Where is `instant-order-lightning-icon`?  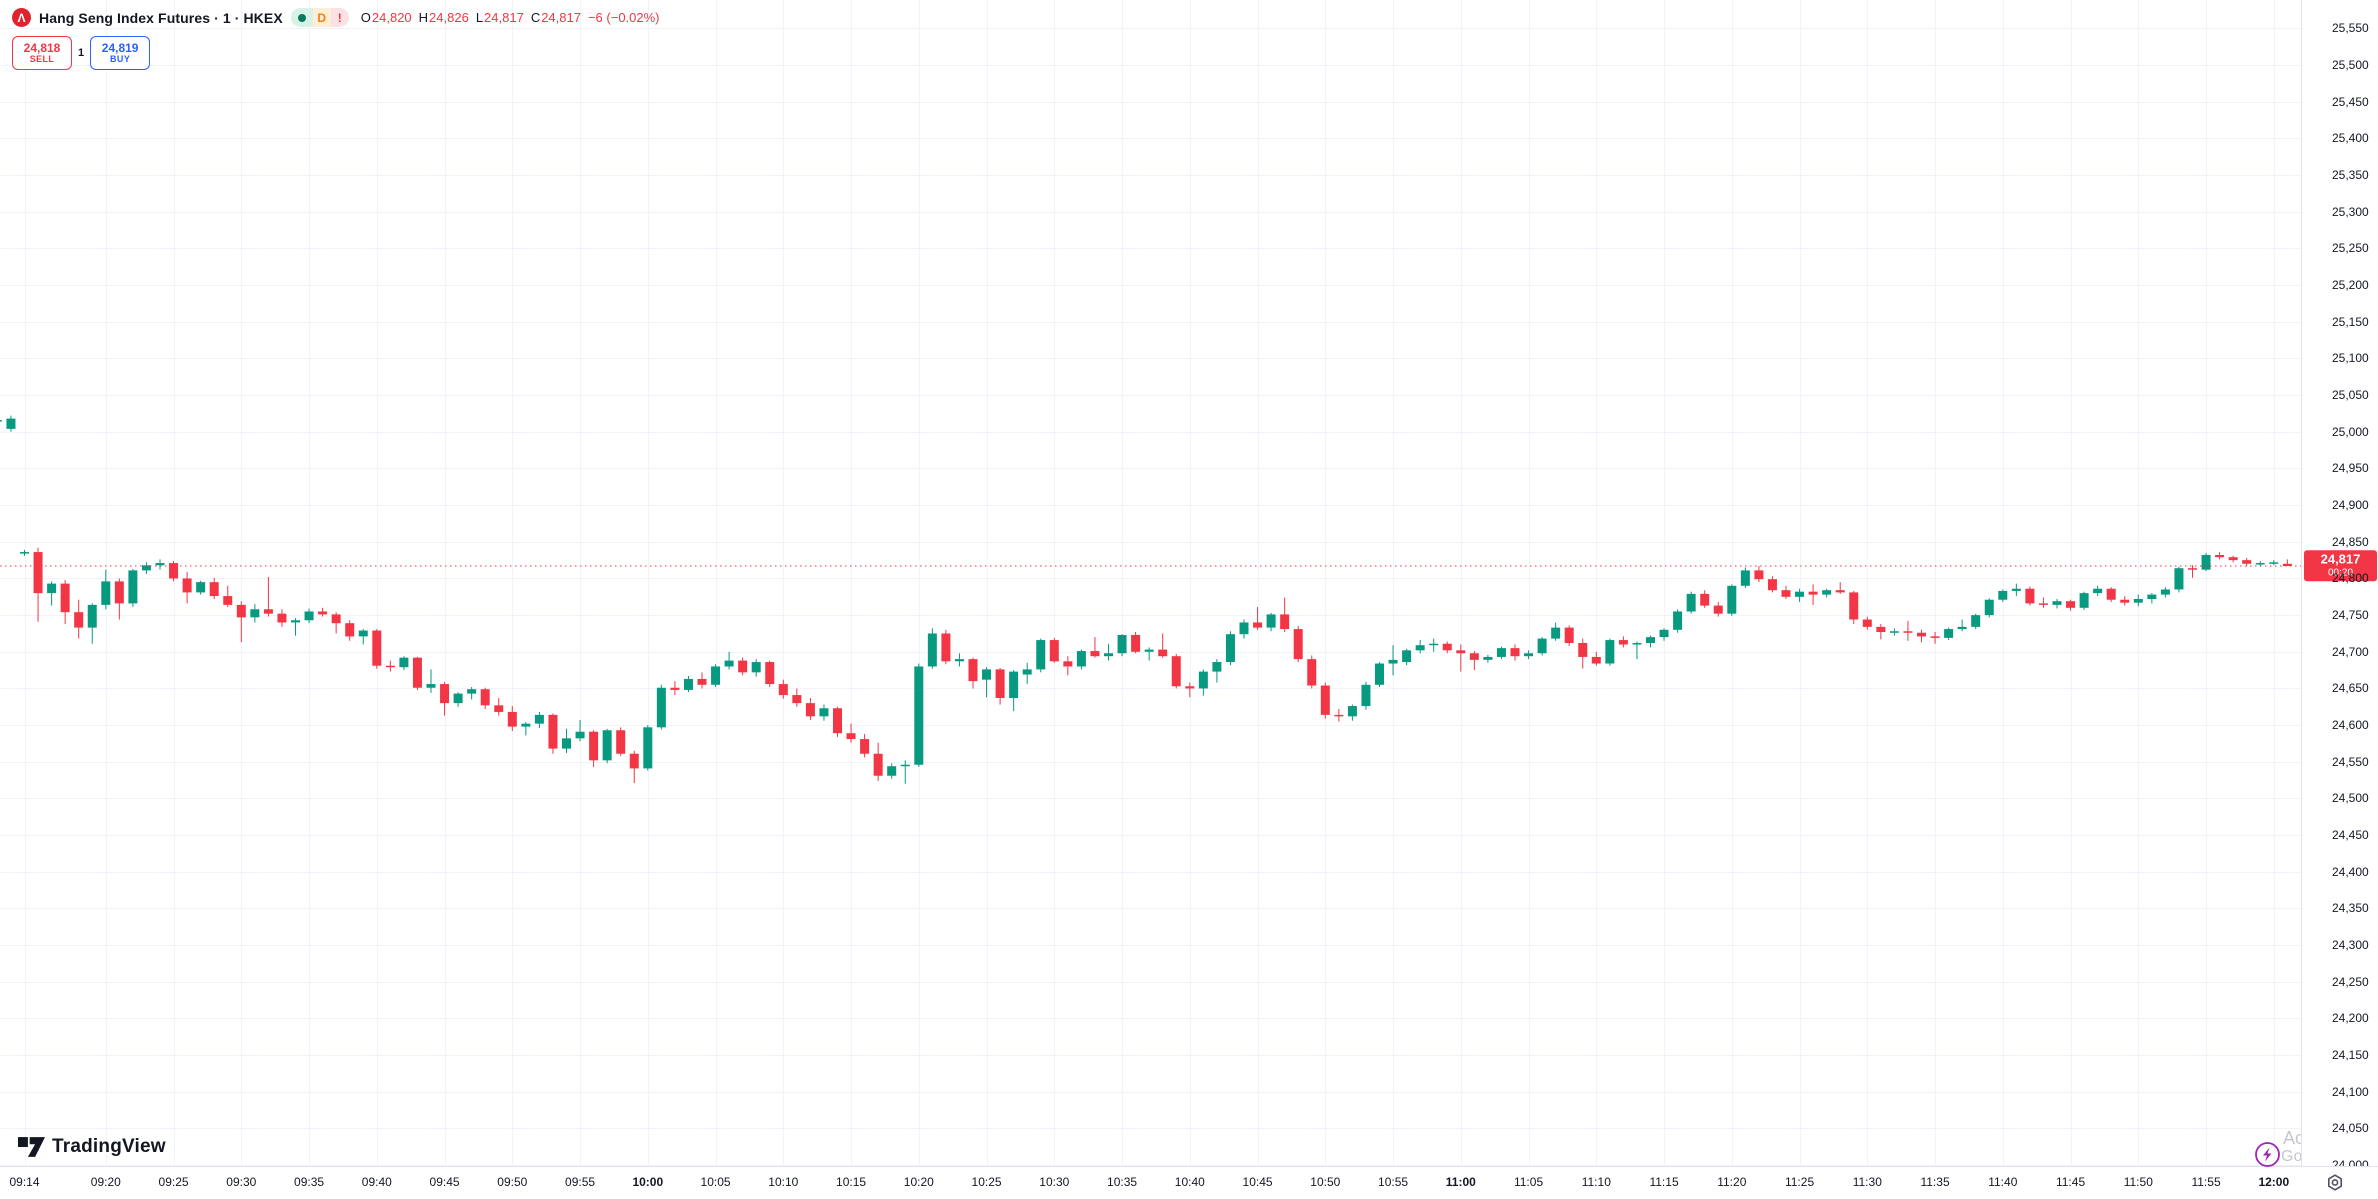 instant-order-lightning-icon is located at coordinates (2267, 1154).